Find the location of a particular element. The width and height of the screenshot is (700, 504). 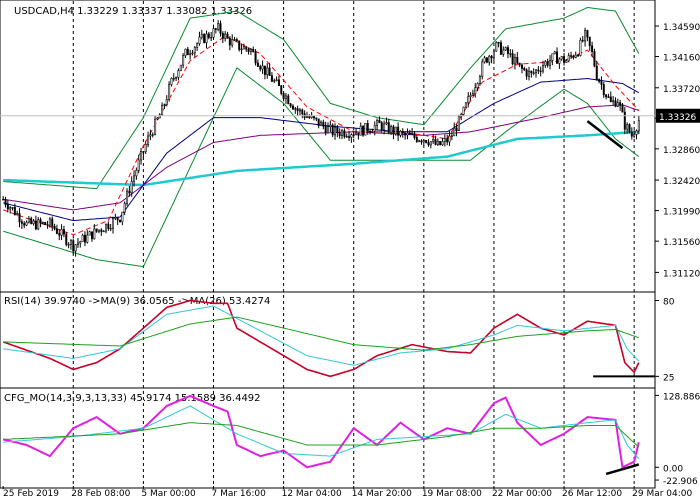

price-trendline is located at coordinates (605, 135).